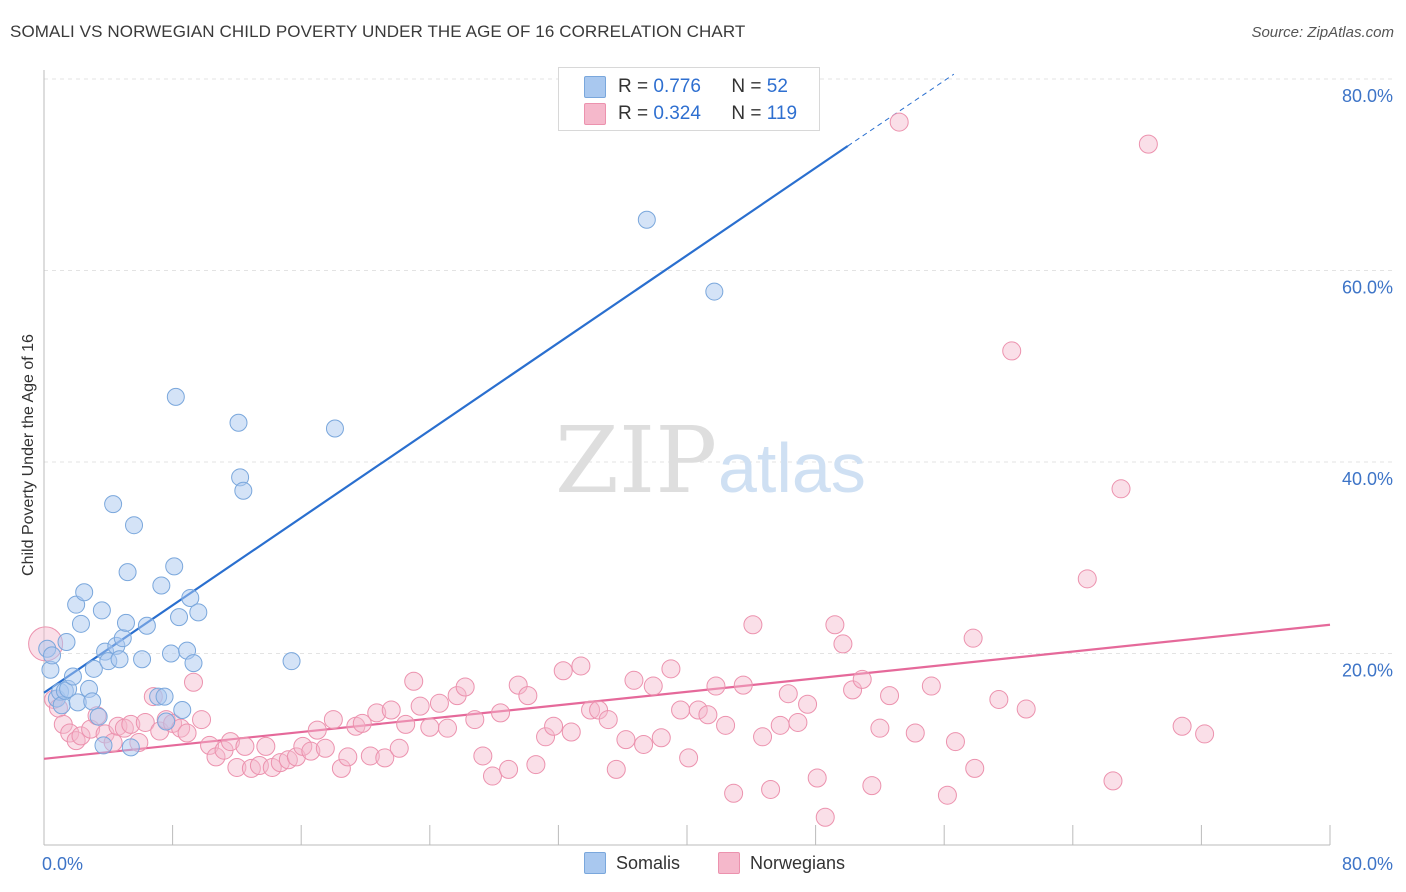  Describe the element at coordinates (595, 114) in the screenshot. I see `norwegian-swatch` at that location.